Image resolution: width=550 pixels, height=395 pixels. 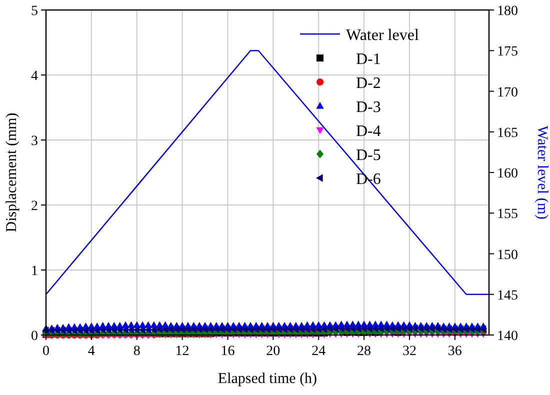 What do you see at coordinates (542, 173) in the screenshot?
I see `y2-axis-title: Water level (m)` at bounding box center [542, 173].